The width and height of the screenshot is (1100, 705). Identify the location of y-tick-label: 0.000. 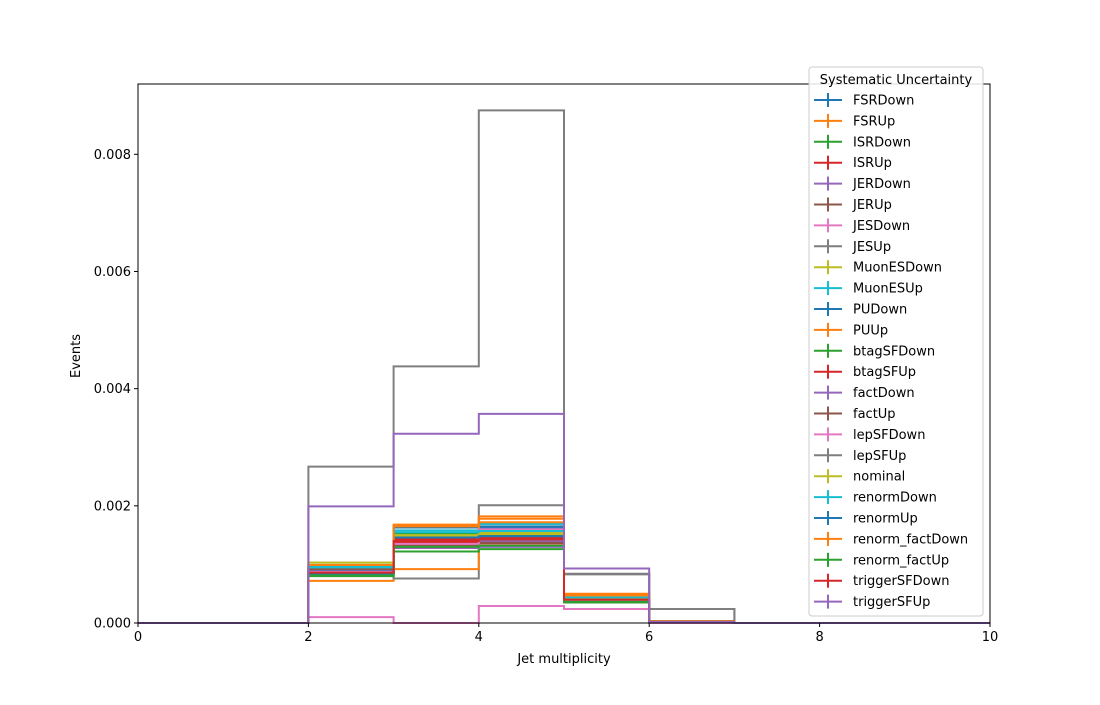
(112, 624).